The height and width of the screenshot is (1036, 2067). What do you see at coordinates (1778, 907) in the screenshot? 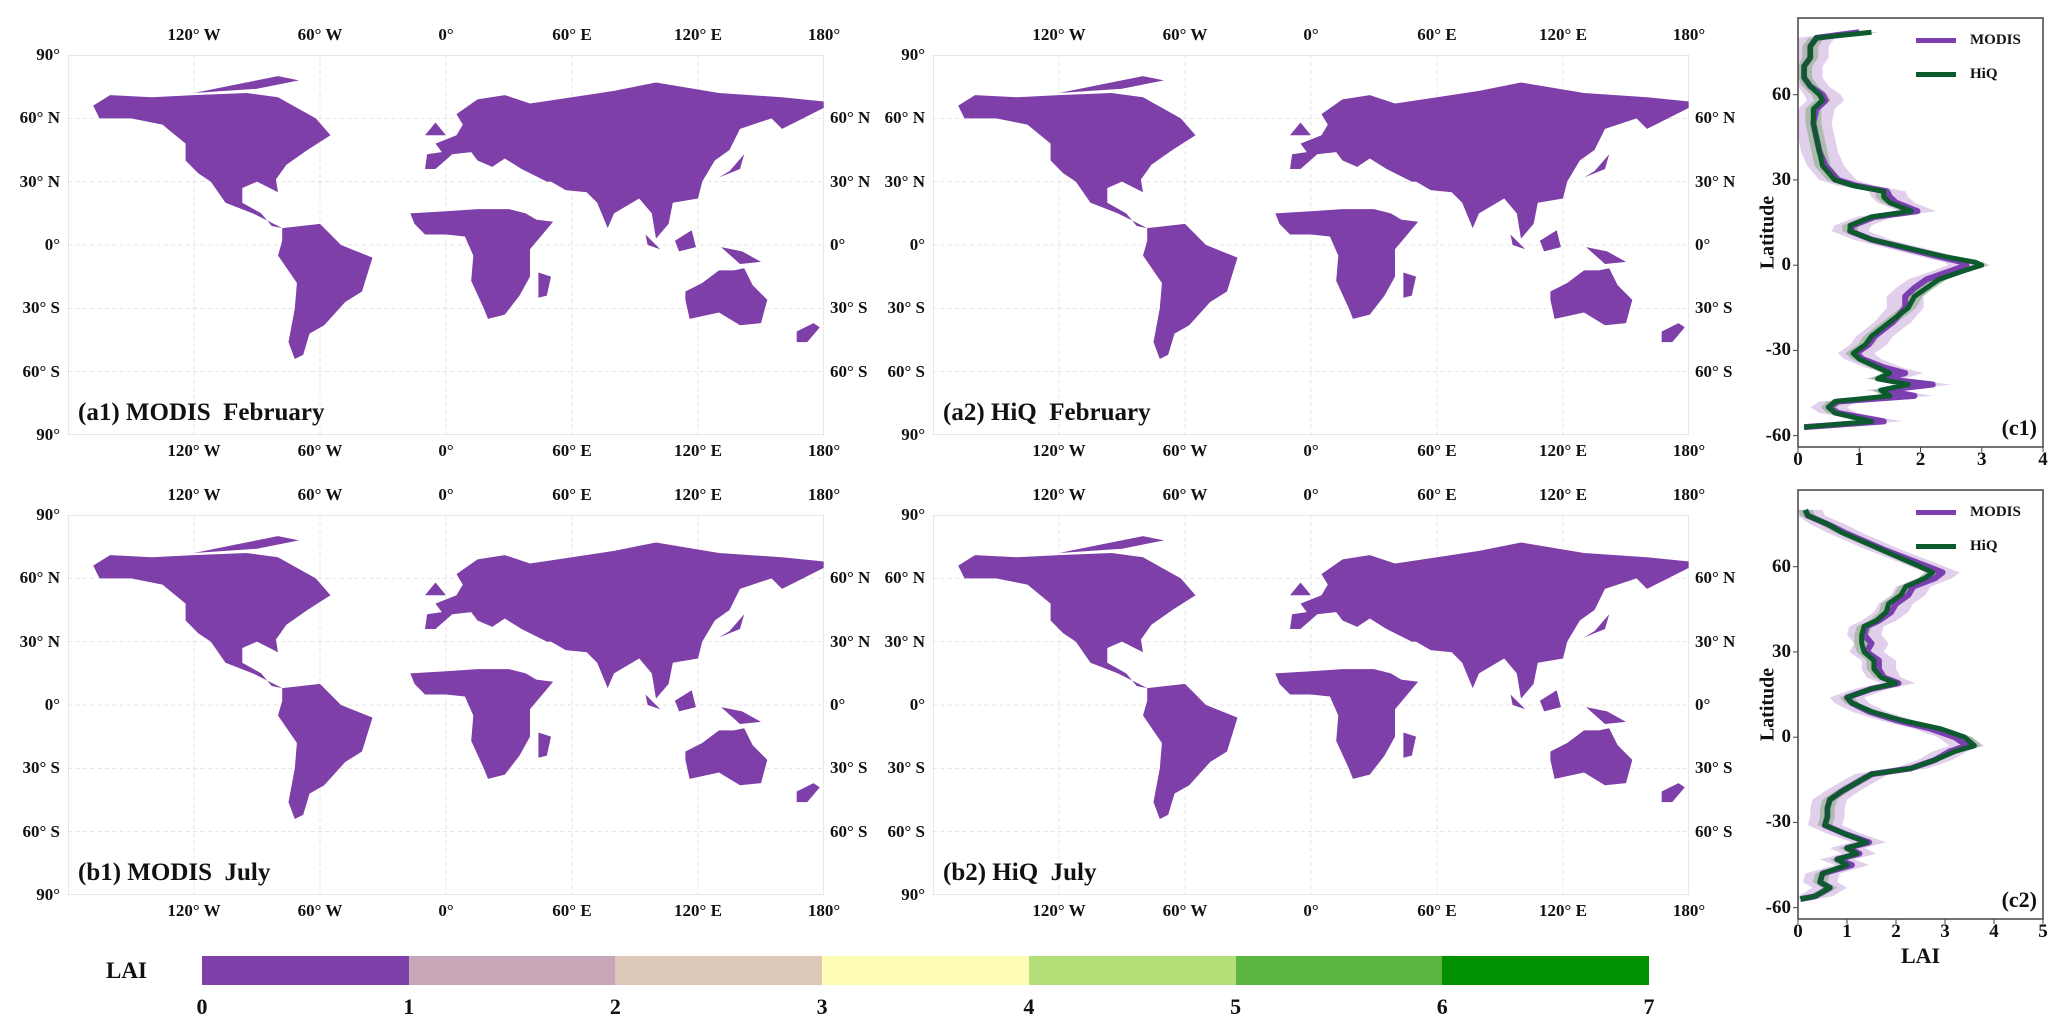
I see `y-tick-label: -60` at bounding box center [1778, 907].